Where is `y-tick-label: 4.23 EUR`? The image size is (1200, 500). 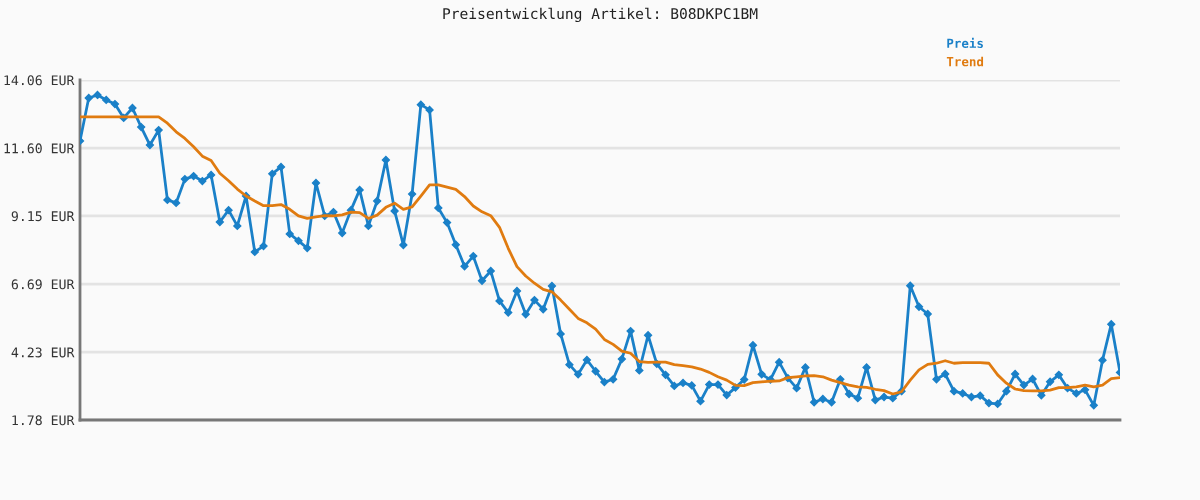 y-tick-label: 4.23 EUR is located at coordinates (43, 352).